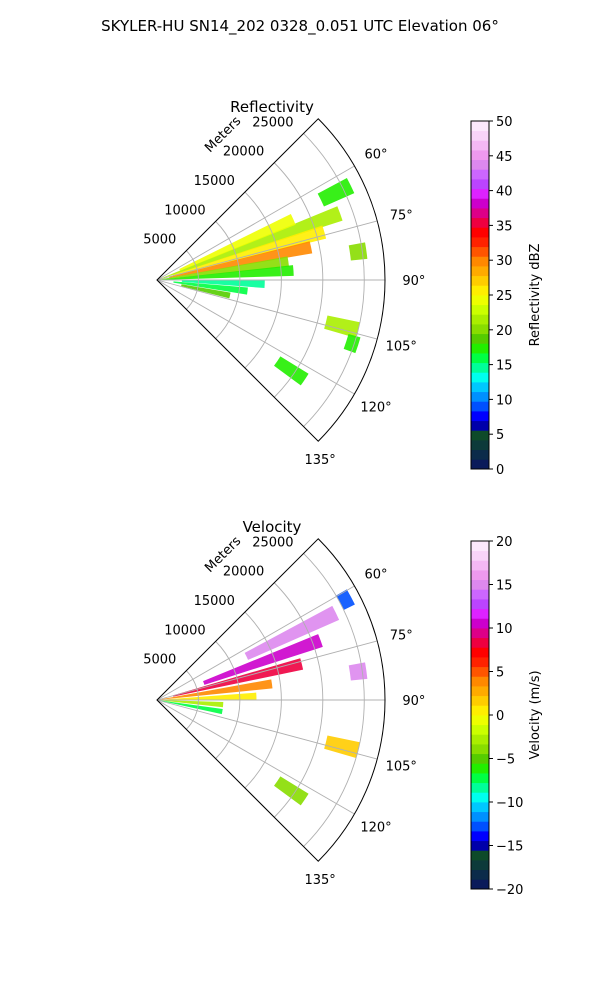 This screenshot has width=600, height=1000. Describe the element at coordinates (504, 192) in the screenshot. I see `colorbar-tick-label: 40` at that location.